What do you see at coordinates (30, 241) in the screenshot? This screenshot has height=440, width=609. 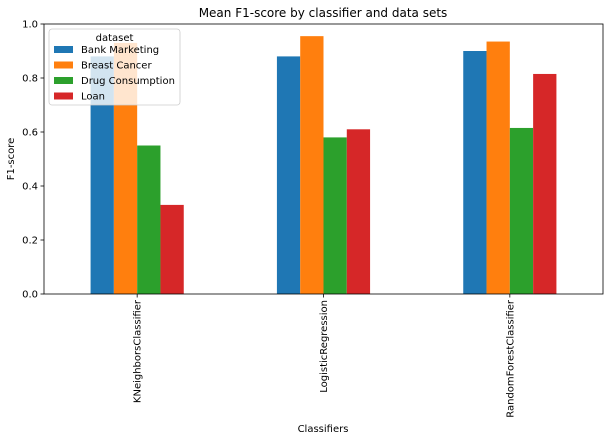 I see `y-tick-label: 0.2` at bounding box center [30, 241].